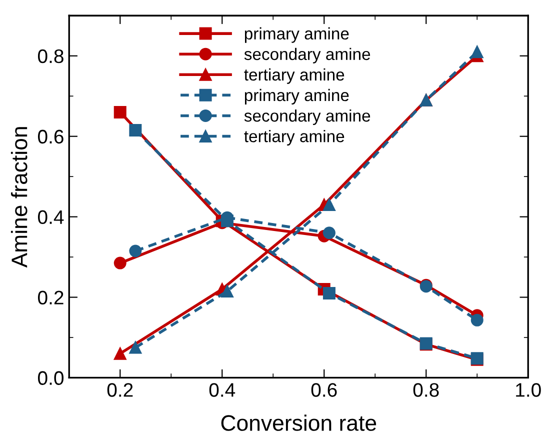 Image resolution: width=553 pixels, height=447 pixels. Describe the element at coordinates (324, 390) in the screenshot. I see `x-tick-label: 0.6` at that location.